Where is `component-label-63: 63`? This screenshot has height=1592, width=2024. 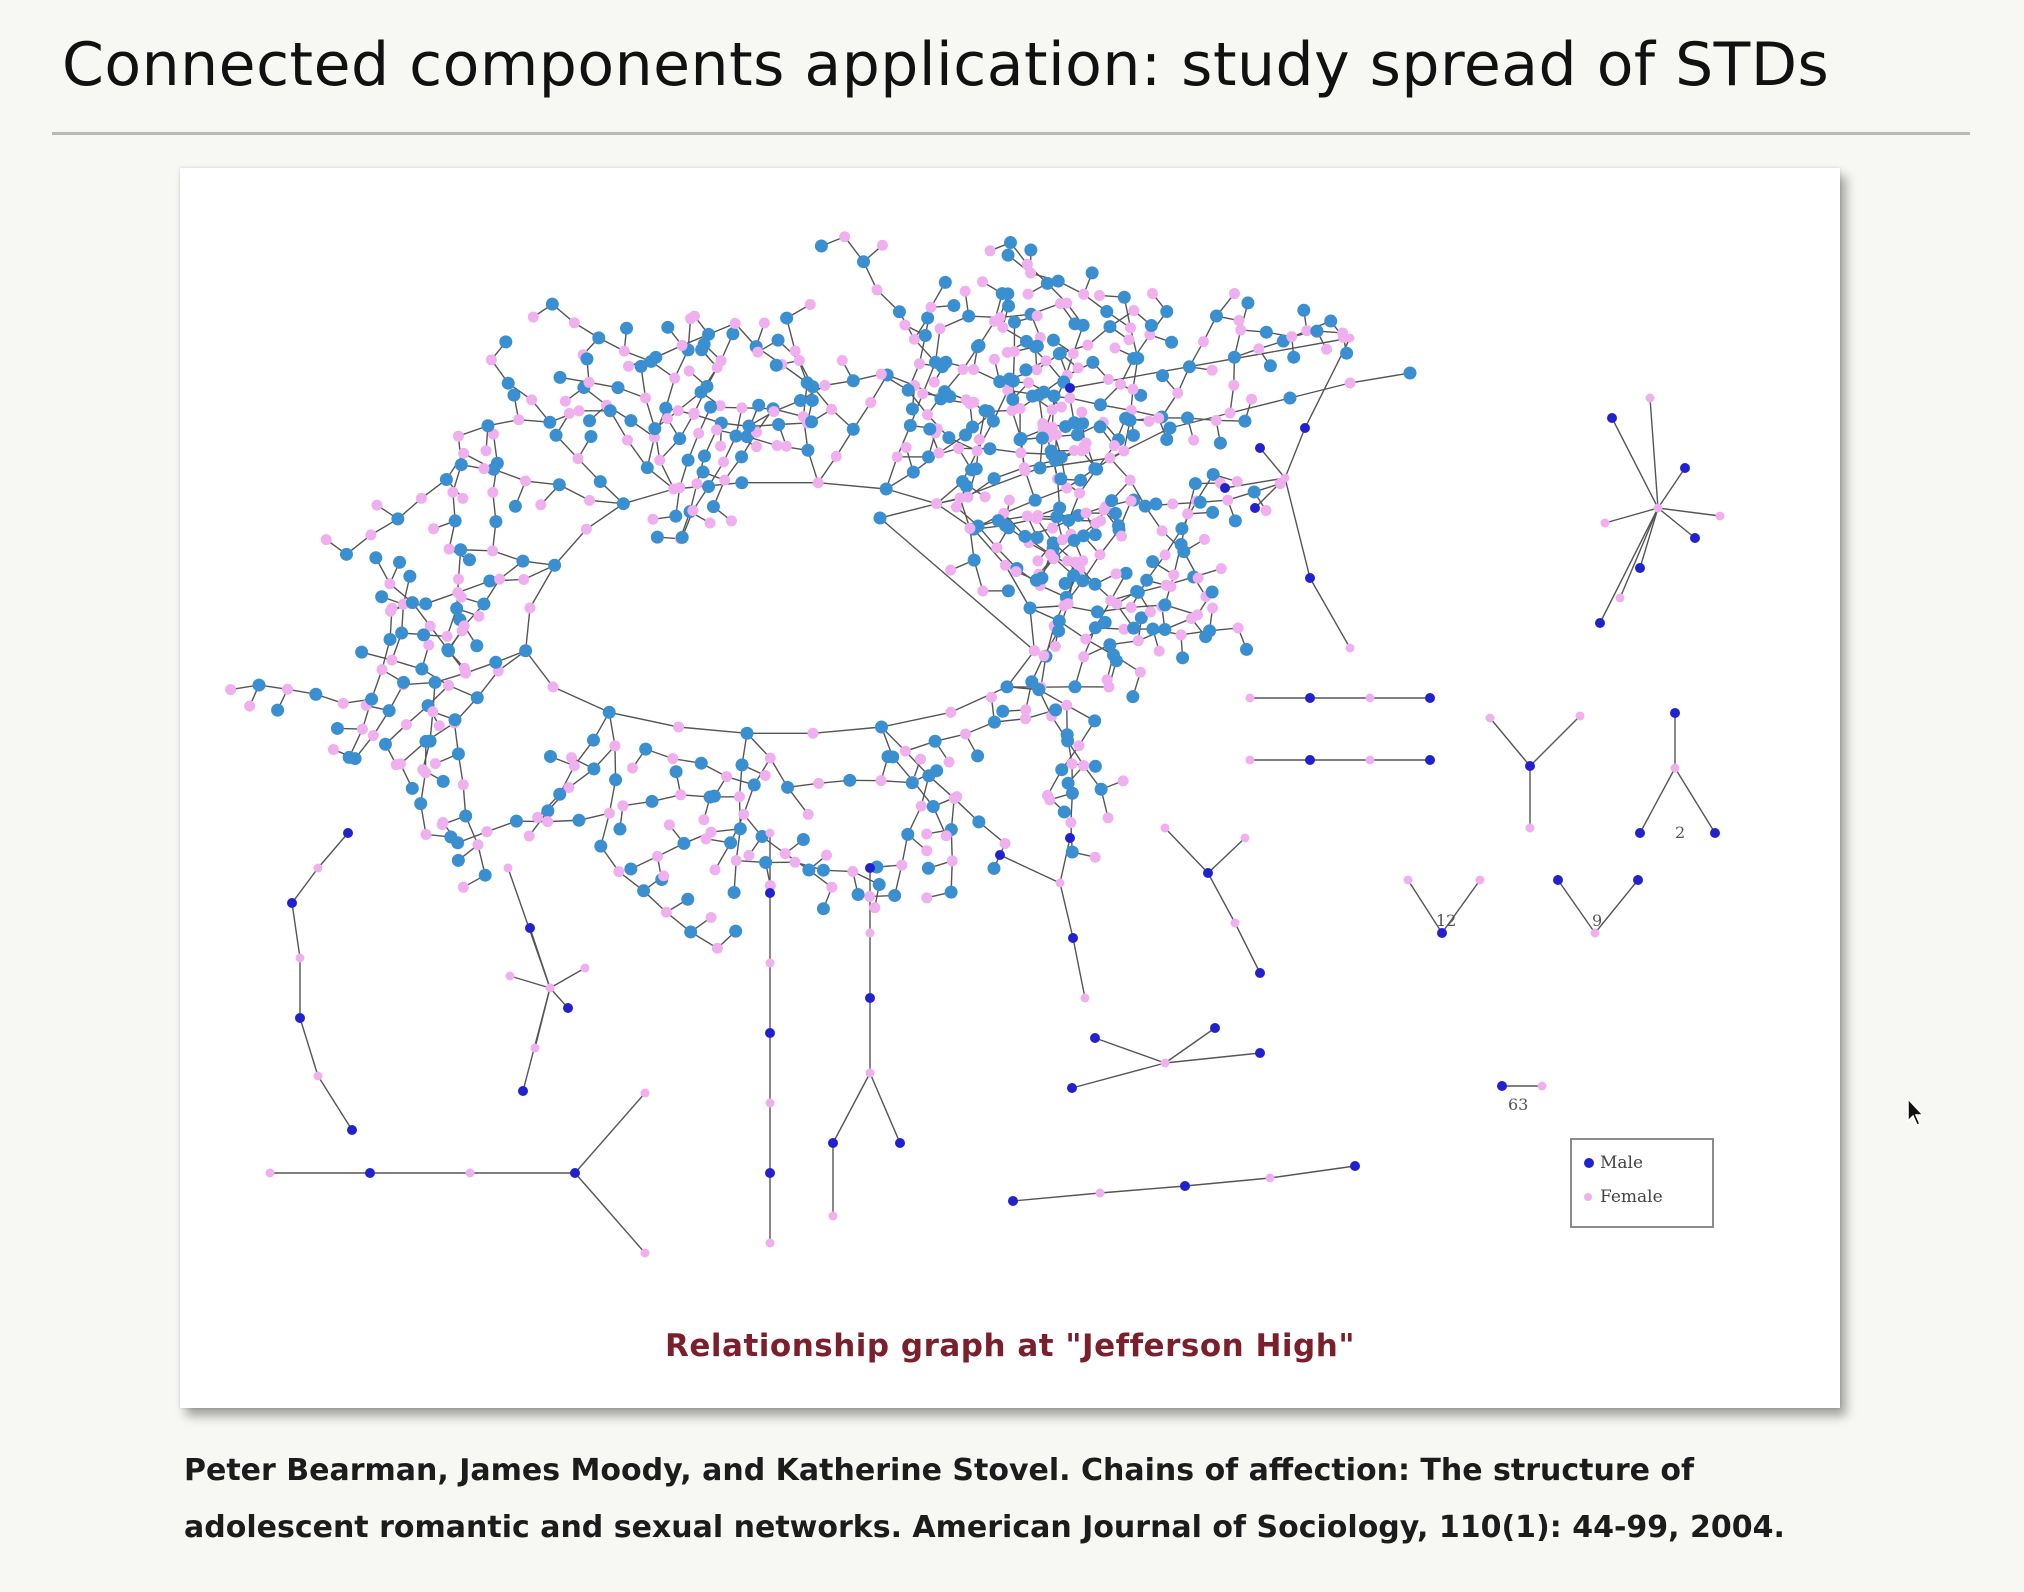 component-label-63: 63 is located at coordinates (1518, 1104).